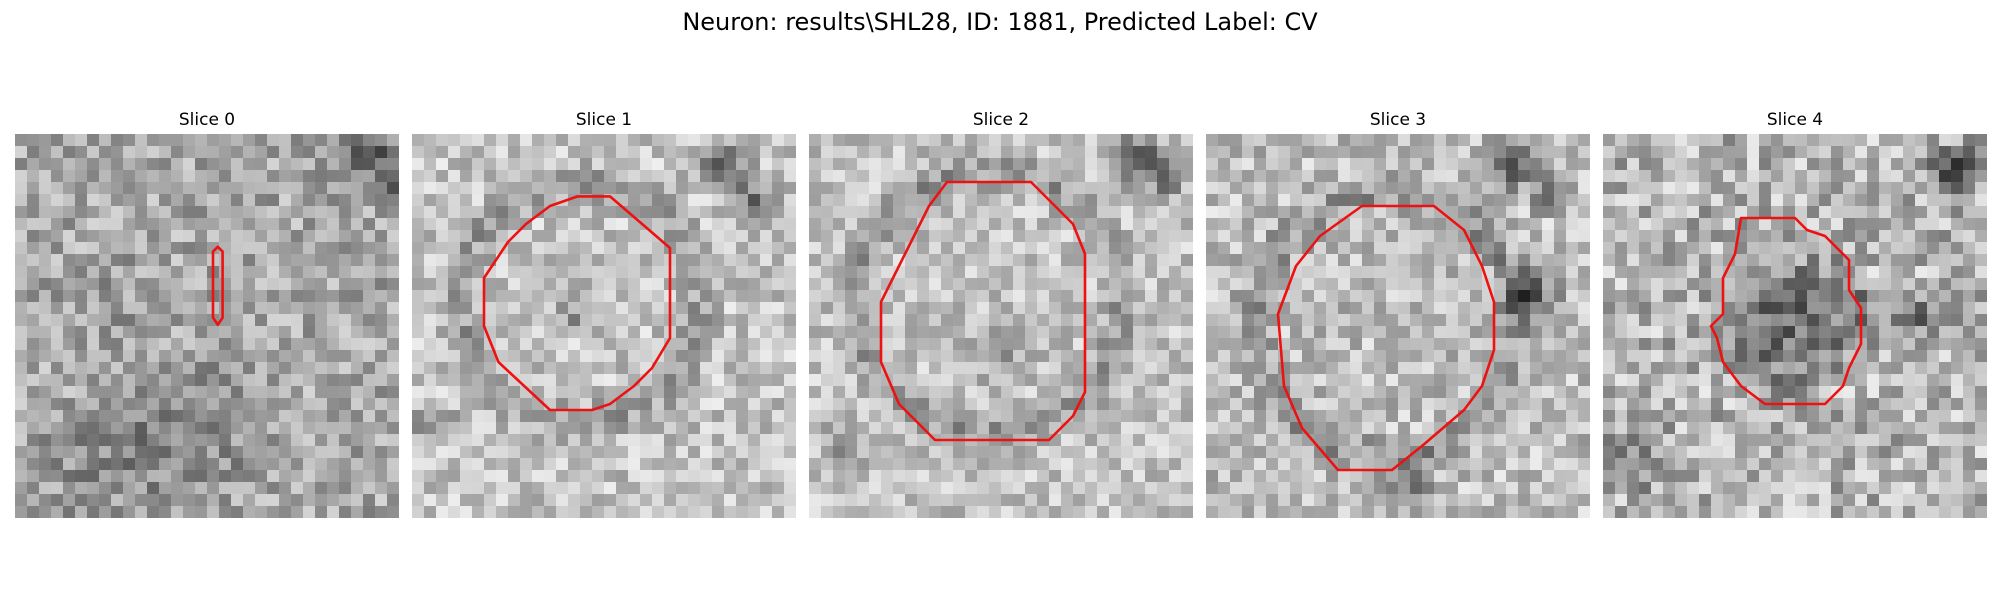 This screenshot has height=600, width=2000. Describe the element at coordinates (207, 120) in the screenshot. I see `slice-0-title: Slice 0` at that location.